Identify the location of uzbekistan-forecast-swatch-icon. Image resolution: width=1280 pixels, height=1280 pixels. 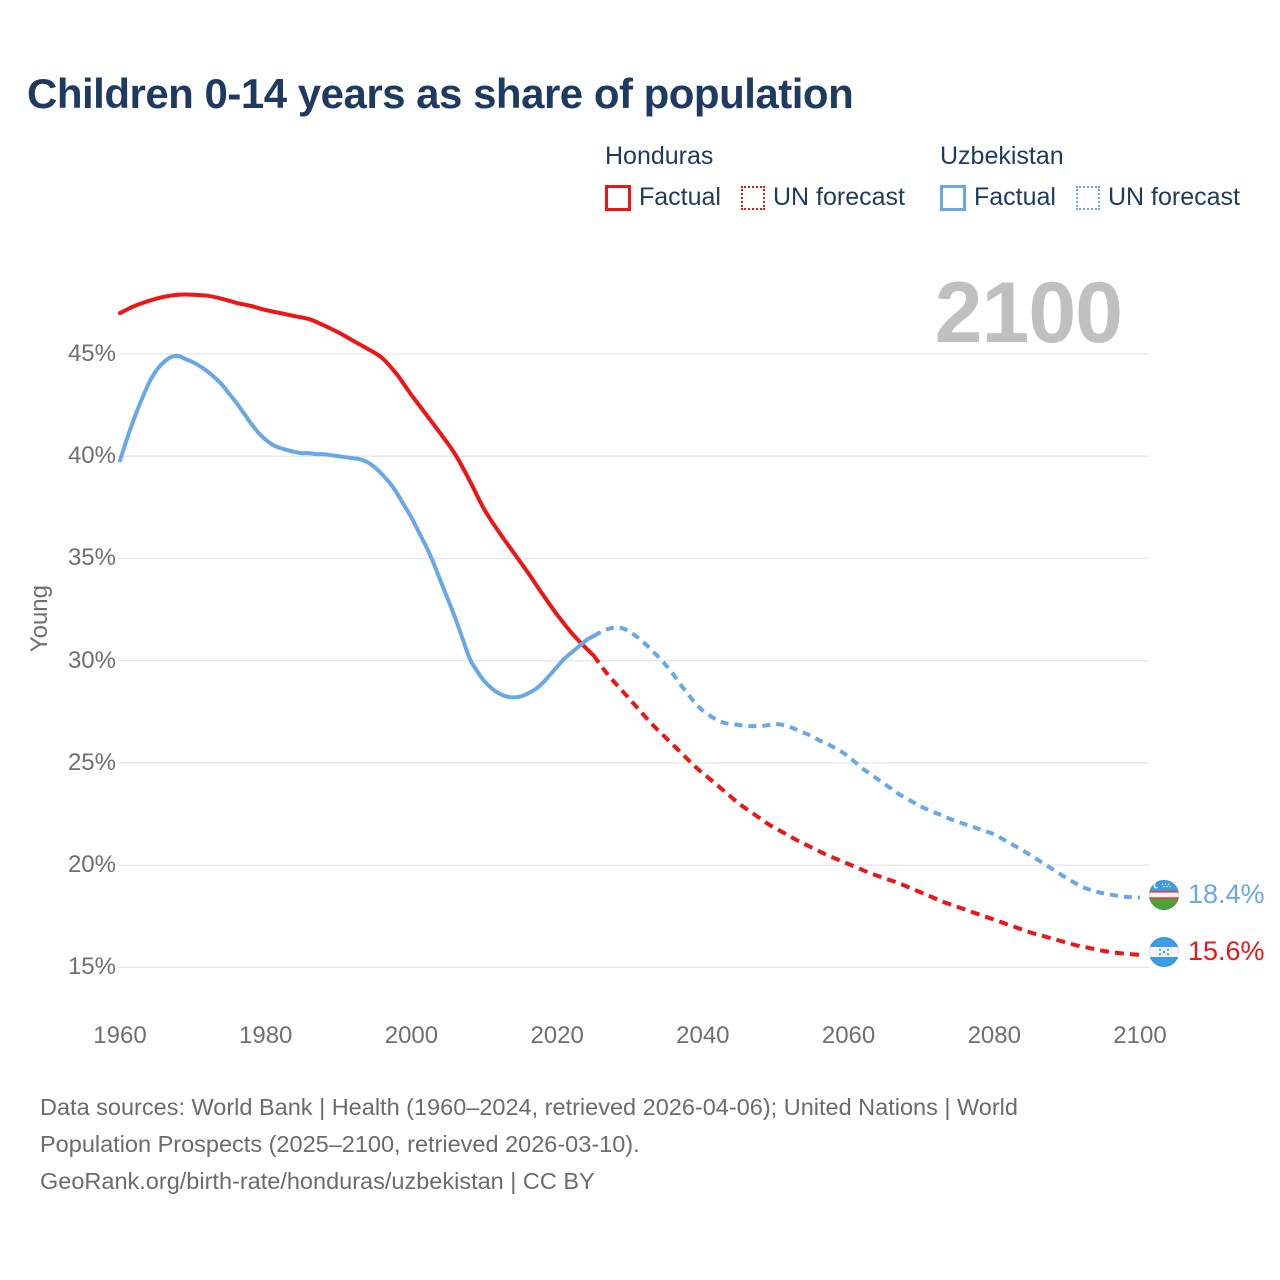
(1087, 197).